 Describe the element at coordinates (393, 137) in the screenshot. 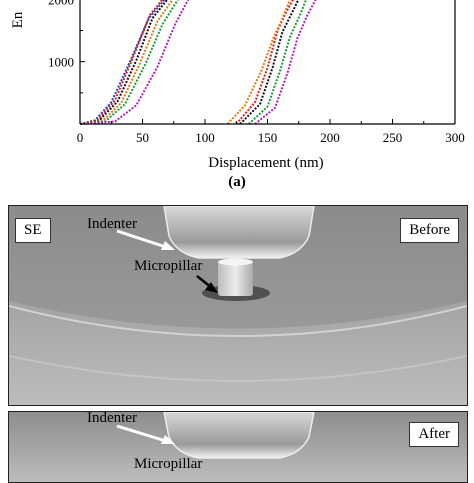

I see `x-tick-label: 250` at that location.